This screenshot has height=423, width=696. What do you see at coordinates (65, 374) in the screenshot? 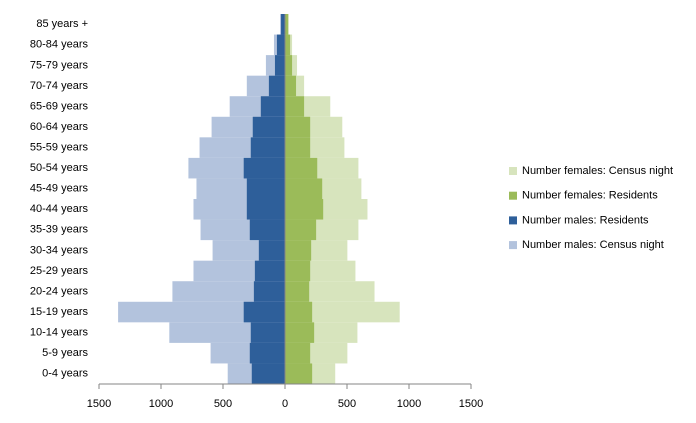
I see `y-tick-label: 0-4 years` at bounding box center [65, 374].